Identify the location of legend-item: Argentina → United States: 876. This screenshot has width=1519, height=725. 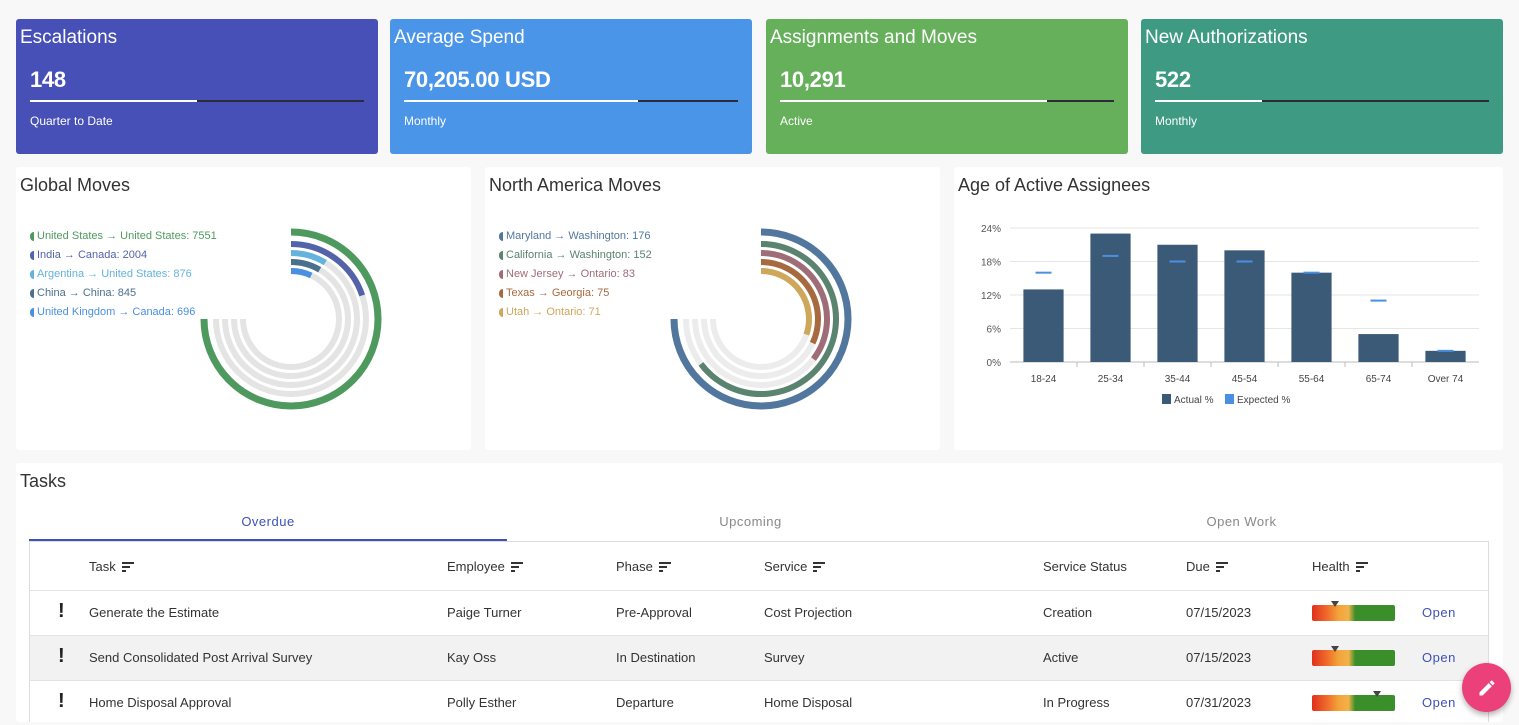
(111, 274).